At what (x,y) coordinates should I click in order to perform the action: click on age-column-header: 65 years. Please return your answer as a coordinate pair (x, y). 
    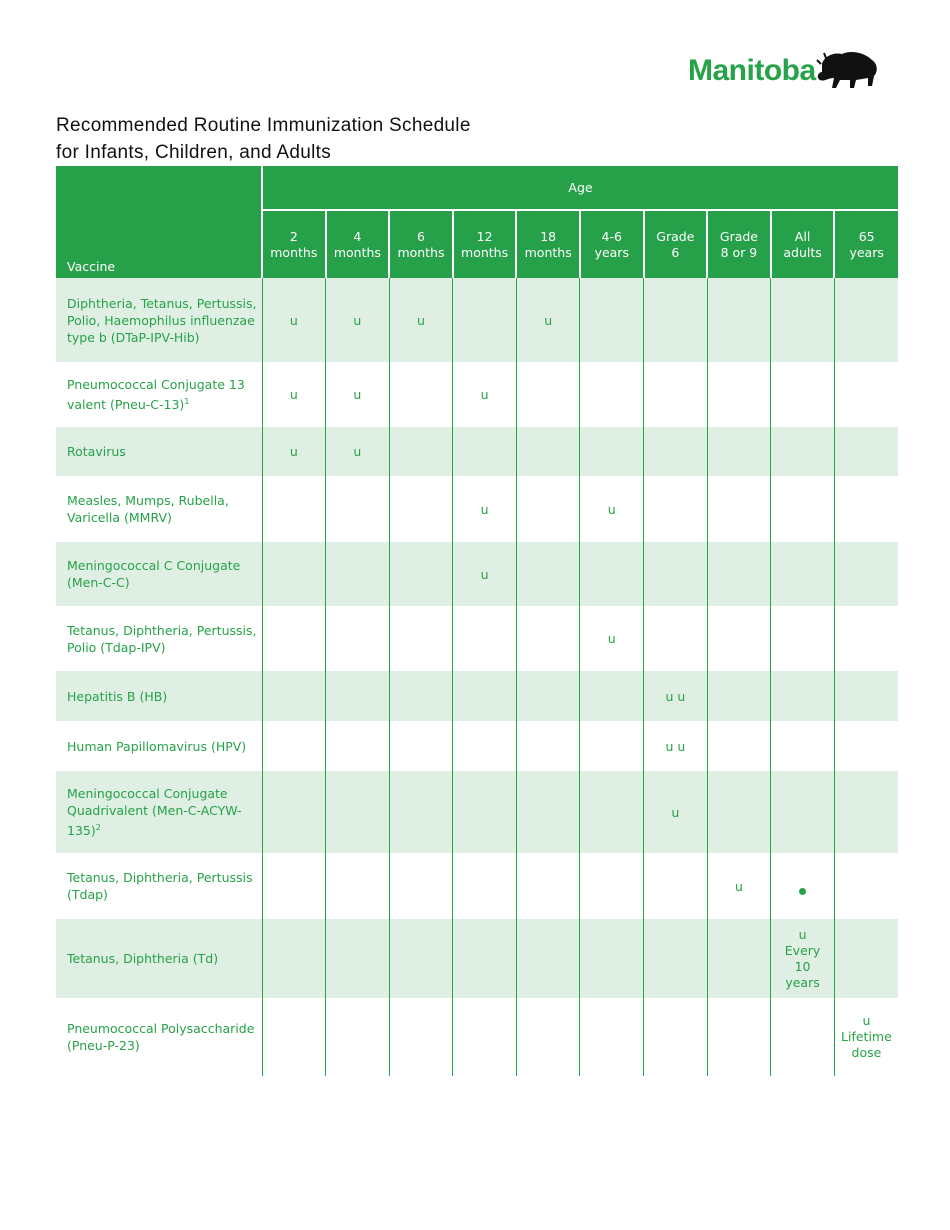
    Looking at the image, I should click on (865, 244).